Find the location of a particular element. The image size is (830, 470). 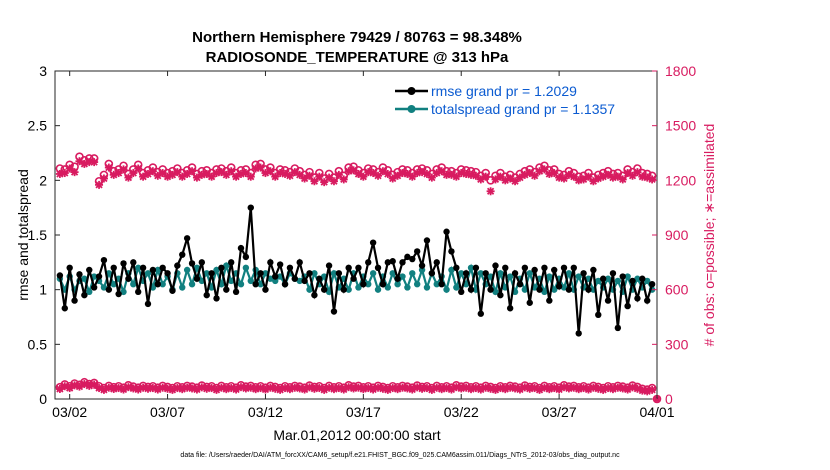

y-left-tick-label: 2 is located at coordinates (43, 180).